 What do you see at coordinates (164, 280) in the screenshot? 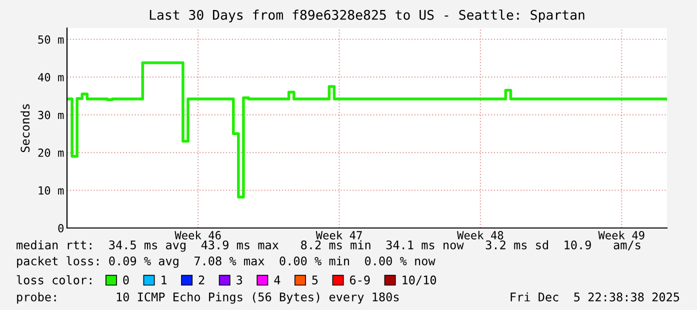
I see `legend-label: 1` at bounding box center [164, 280].